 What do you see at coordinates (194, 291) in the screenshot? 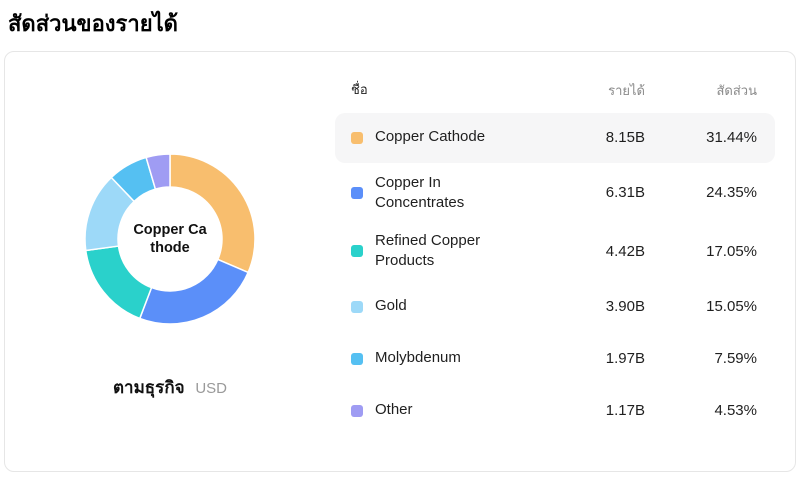
I see `donut-slice-copper-in-concentrates` at bounding box center [194, 291].